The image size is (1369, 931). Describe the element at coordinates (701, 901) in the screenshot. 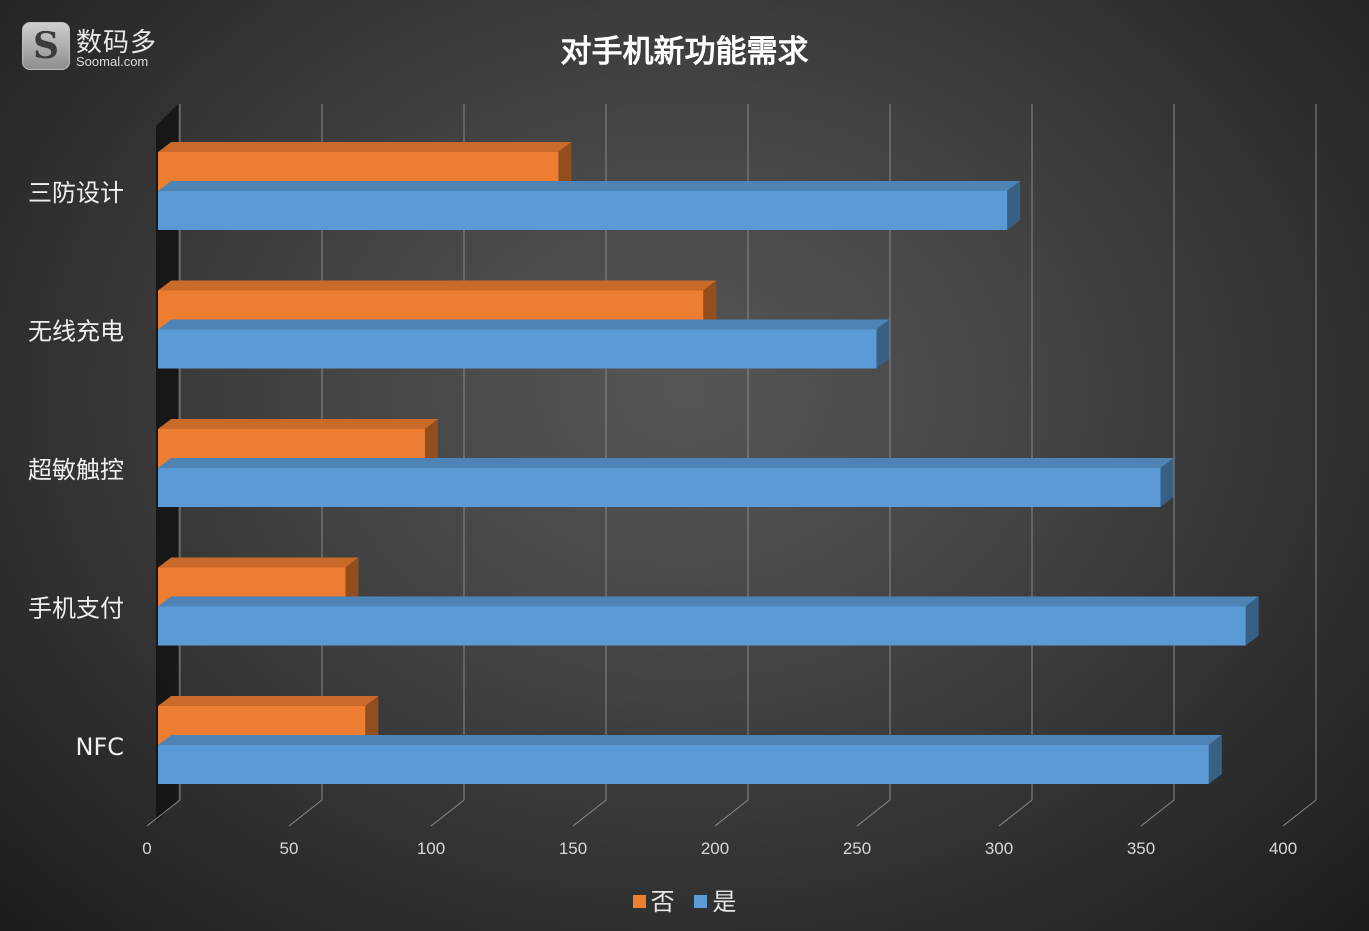

I see `legend-swatch-yes` at that location.